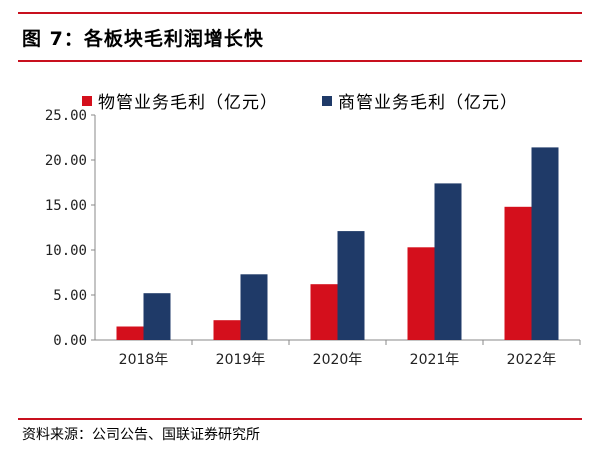  What do you see at coordinates (144, 360) in the screenshot?
I see `x-tick-label: 2018年` at bounding box center [144, 360].